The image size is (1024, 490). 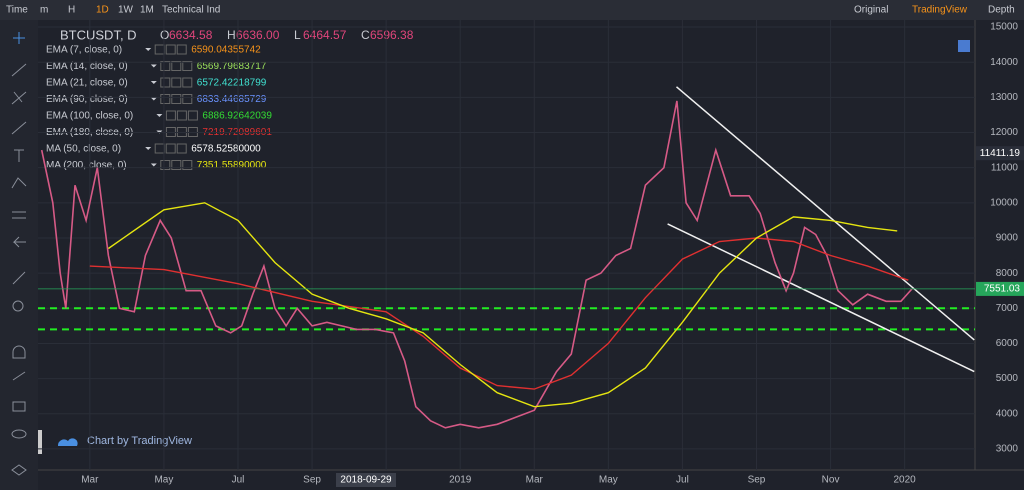 I want to click on toolbar-button: Time, so click(x=17, y=10).